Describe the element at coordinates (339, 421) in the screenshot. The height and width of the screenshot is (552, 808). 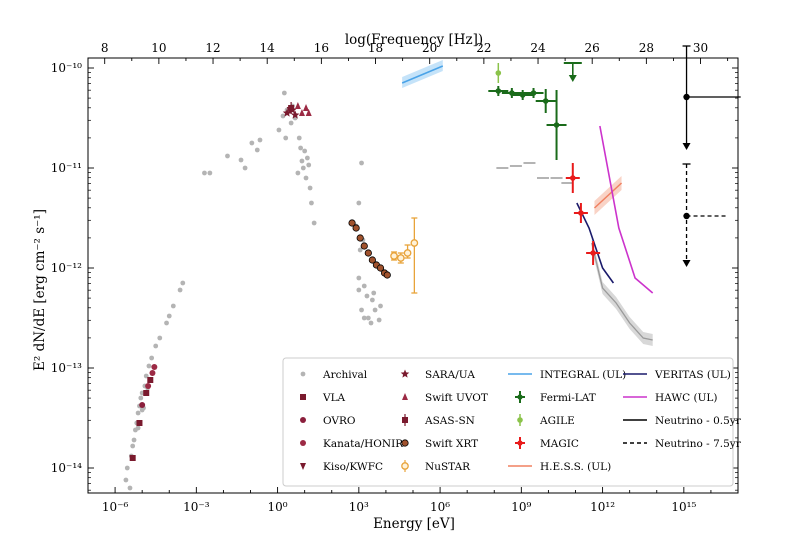
I see `legend-label: OVRO` at that location.